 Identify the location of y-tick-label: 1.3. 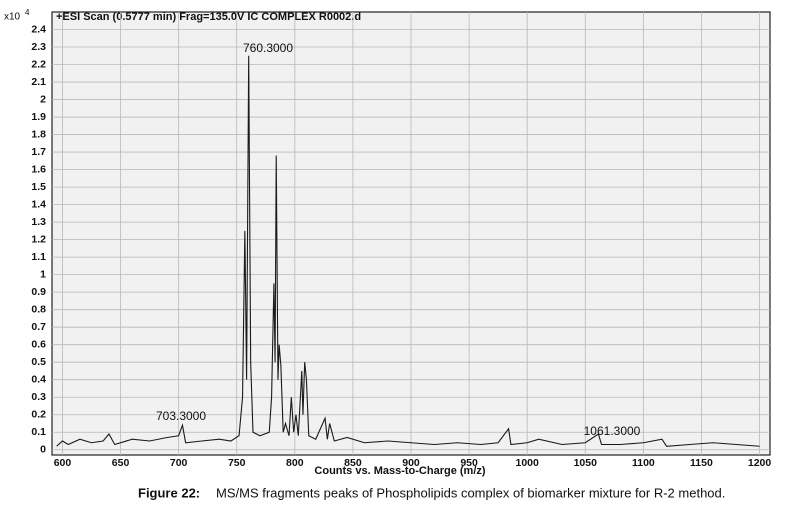
(38, 222).